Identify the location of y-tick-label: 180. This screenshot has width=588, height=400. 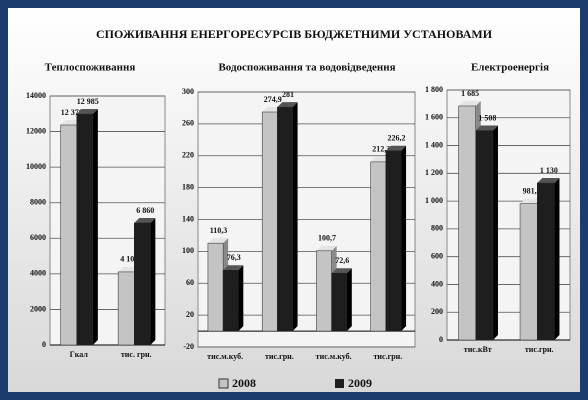
(188, 186).